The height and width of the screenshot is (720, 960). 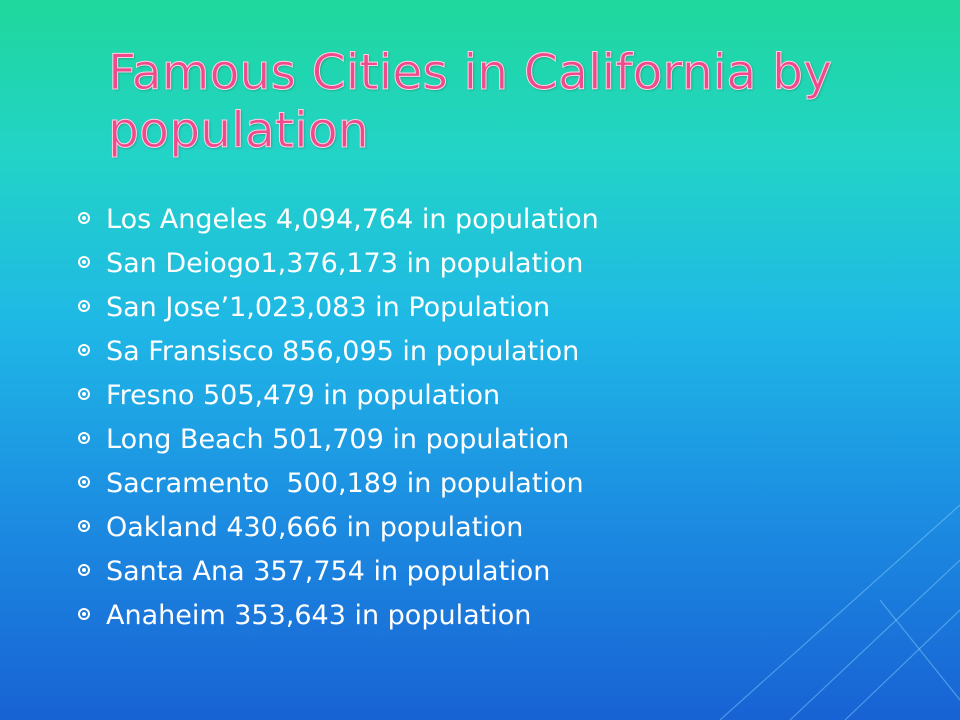 What do you see at coordinates (337, 220) in the screenshot?
I see `bullet-item: Los Angeles 4,094,764 in population` at bounding box center [337, 220].